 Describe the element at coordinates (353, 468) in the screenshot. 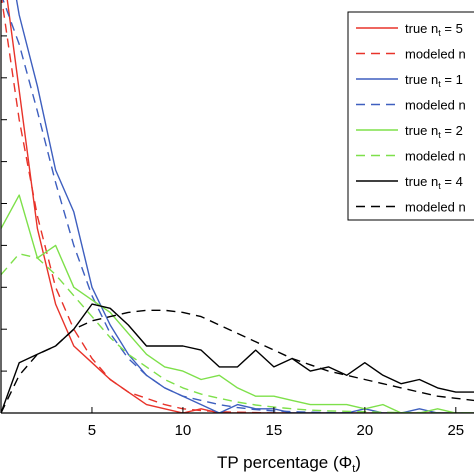

I see `x-axis-label-sub: t` at that location.